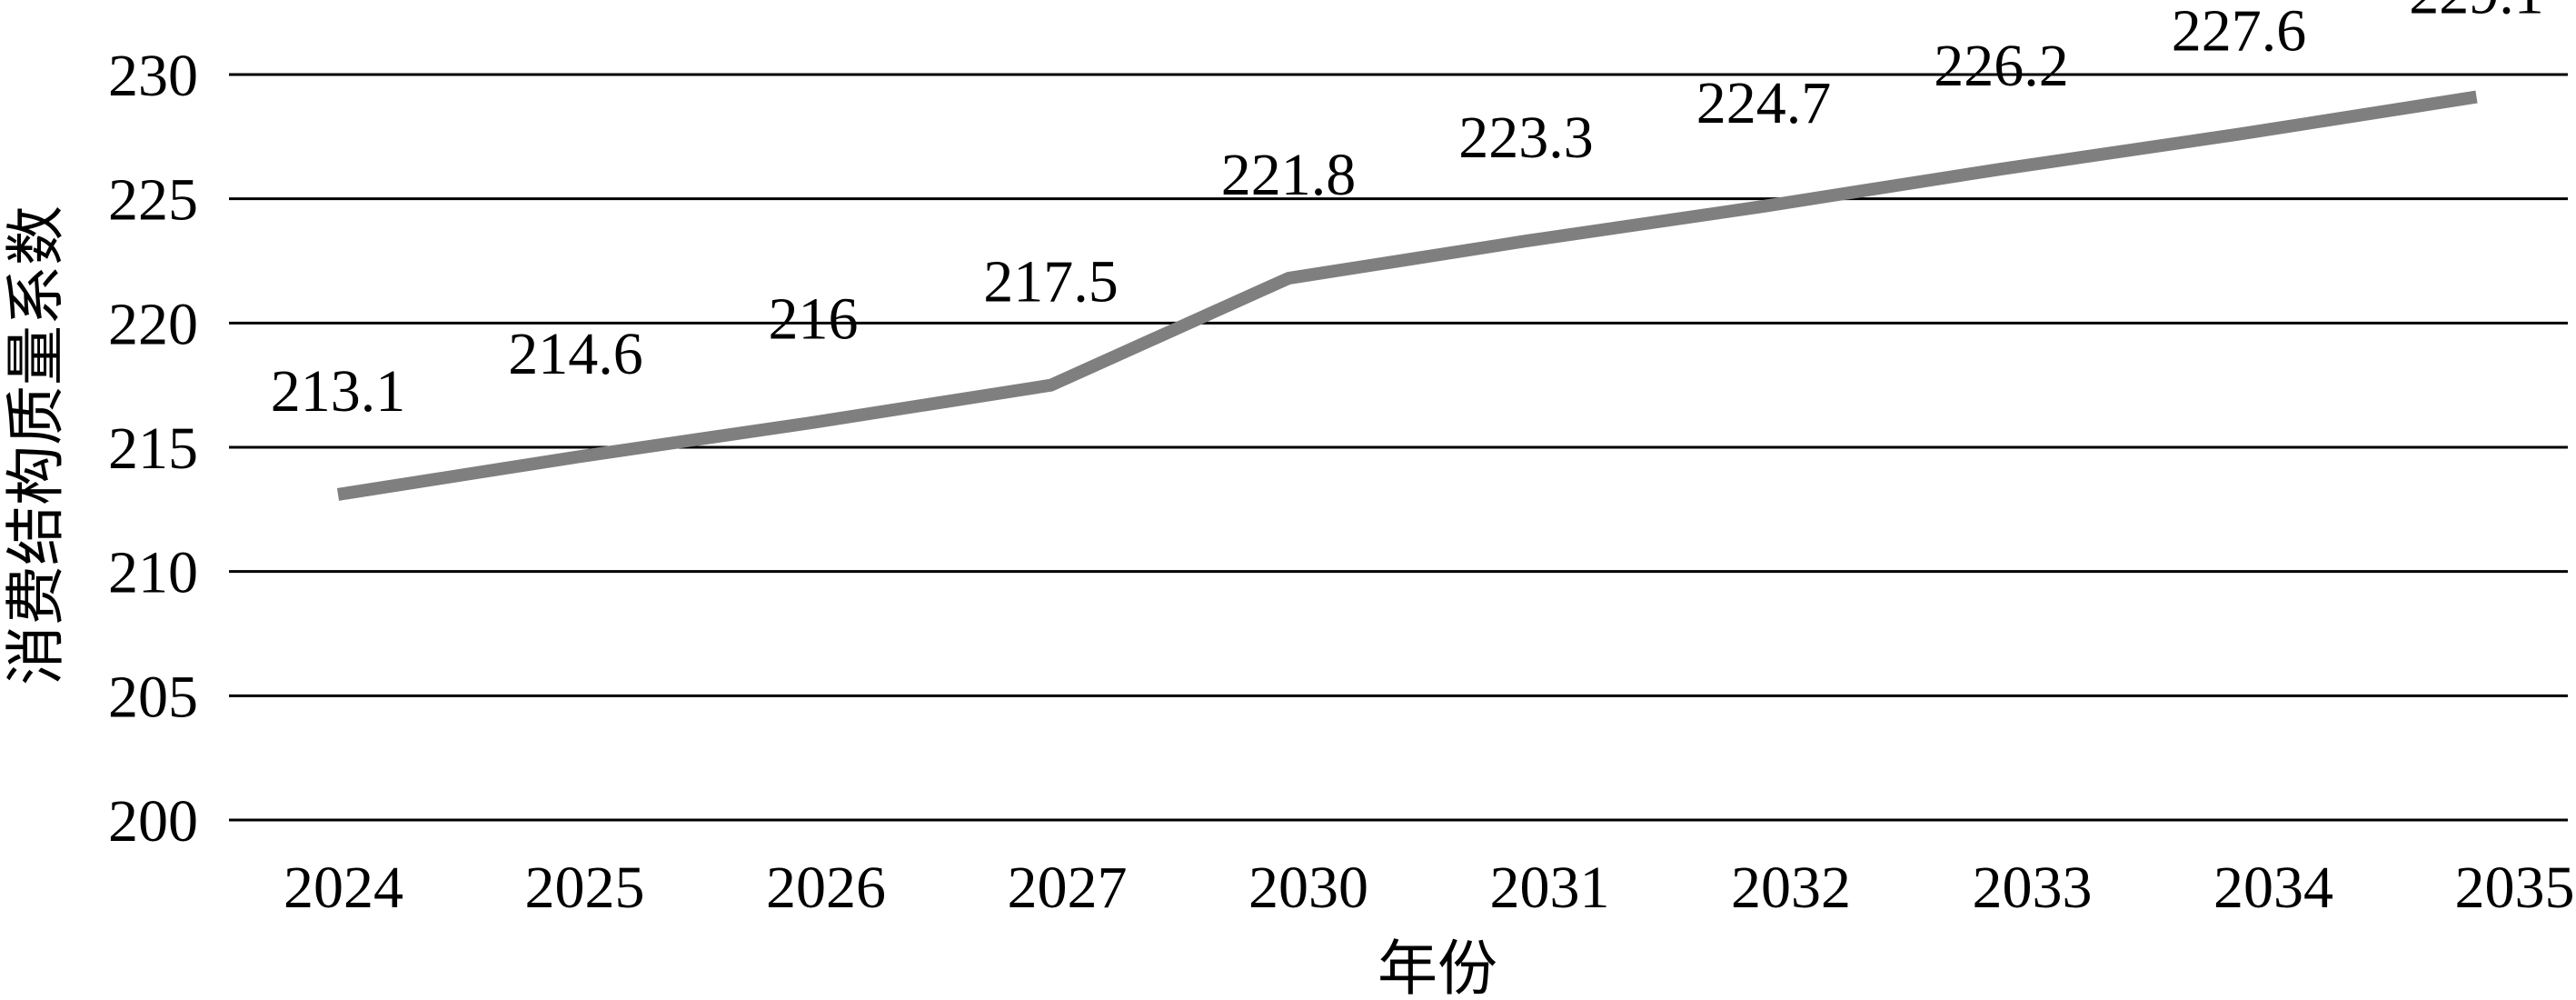 This screenshot has height=1000, width=2576. I want to click on x-tick-label: 2026, so click(826, 888).